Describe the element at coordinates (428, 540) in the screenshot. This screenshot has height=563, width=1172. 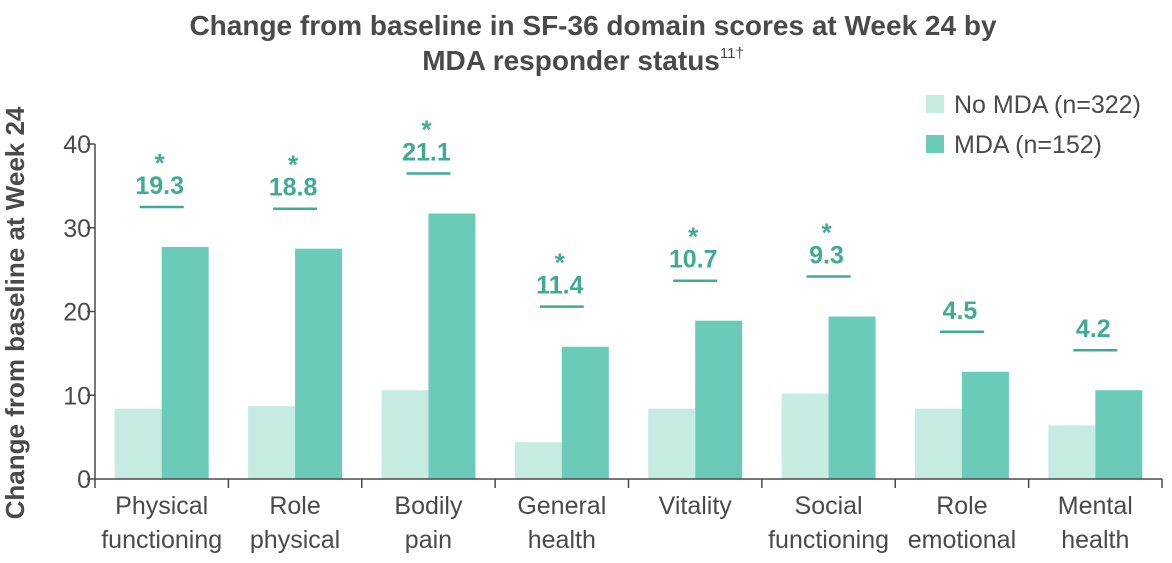
I see `category-label: pain` at that location.